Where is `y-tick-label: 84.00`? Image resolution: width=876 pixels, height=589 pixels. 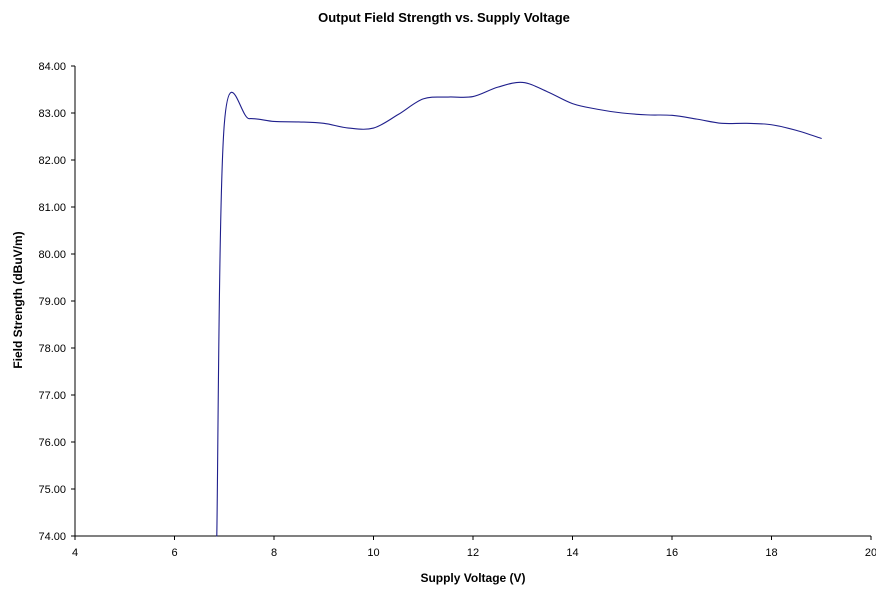 y-tick-label: 84.00 is located at coordinates (52, 67).